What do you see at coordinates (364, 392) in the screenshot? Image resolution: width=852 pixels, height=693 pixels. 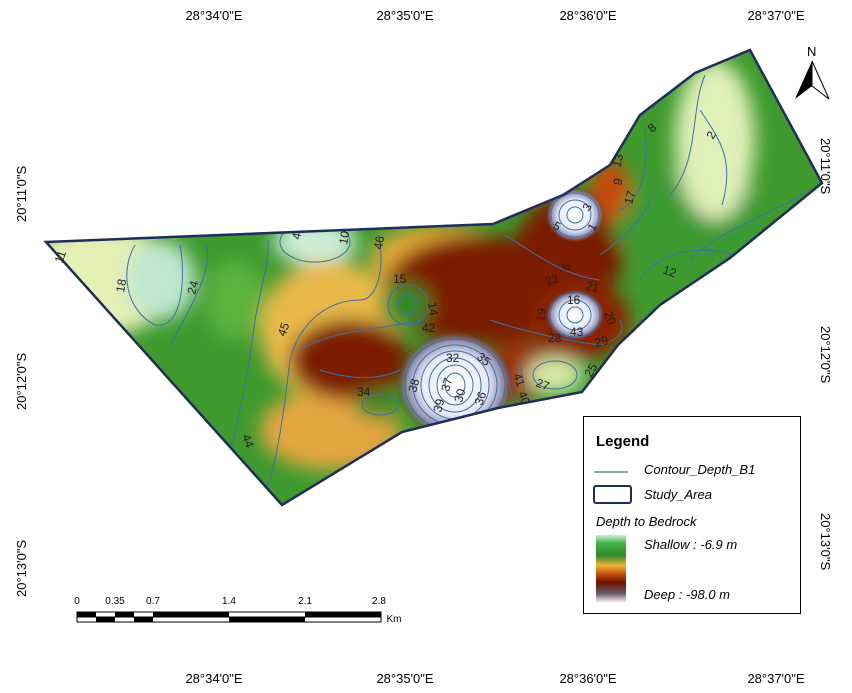 I see `contour-label: 34` at bounding box center [364, 392].